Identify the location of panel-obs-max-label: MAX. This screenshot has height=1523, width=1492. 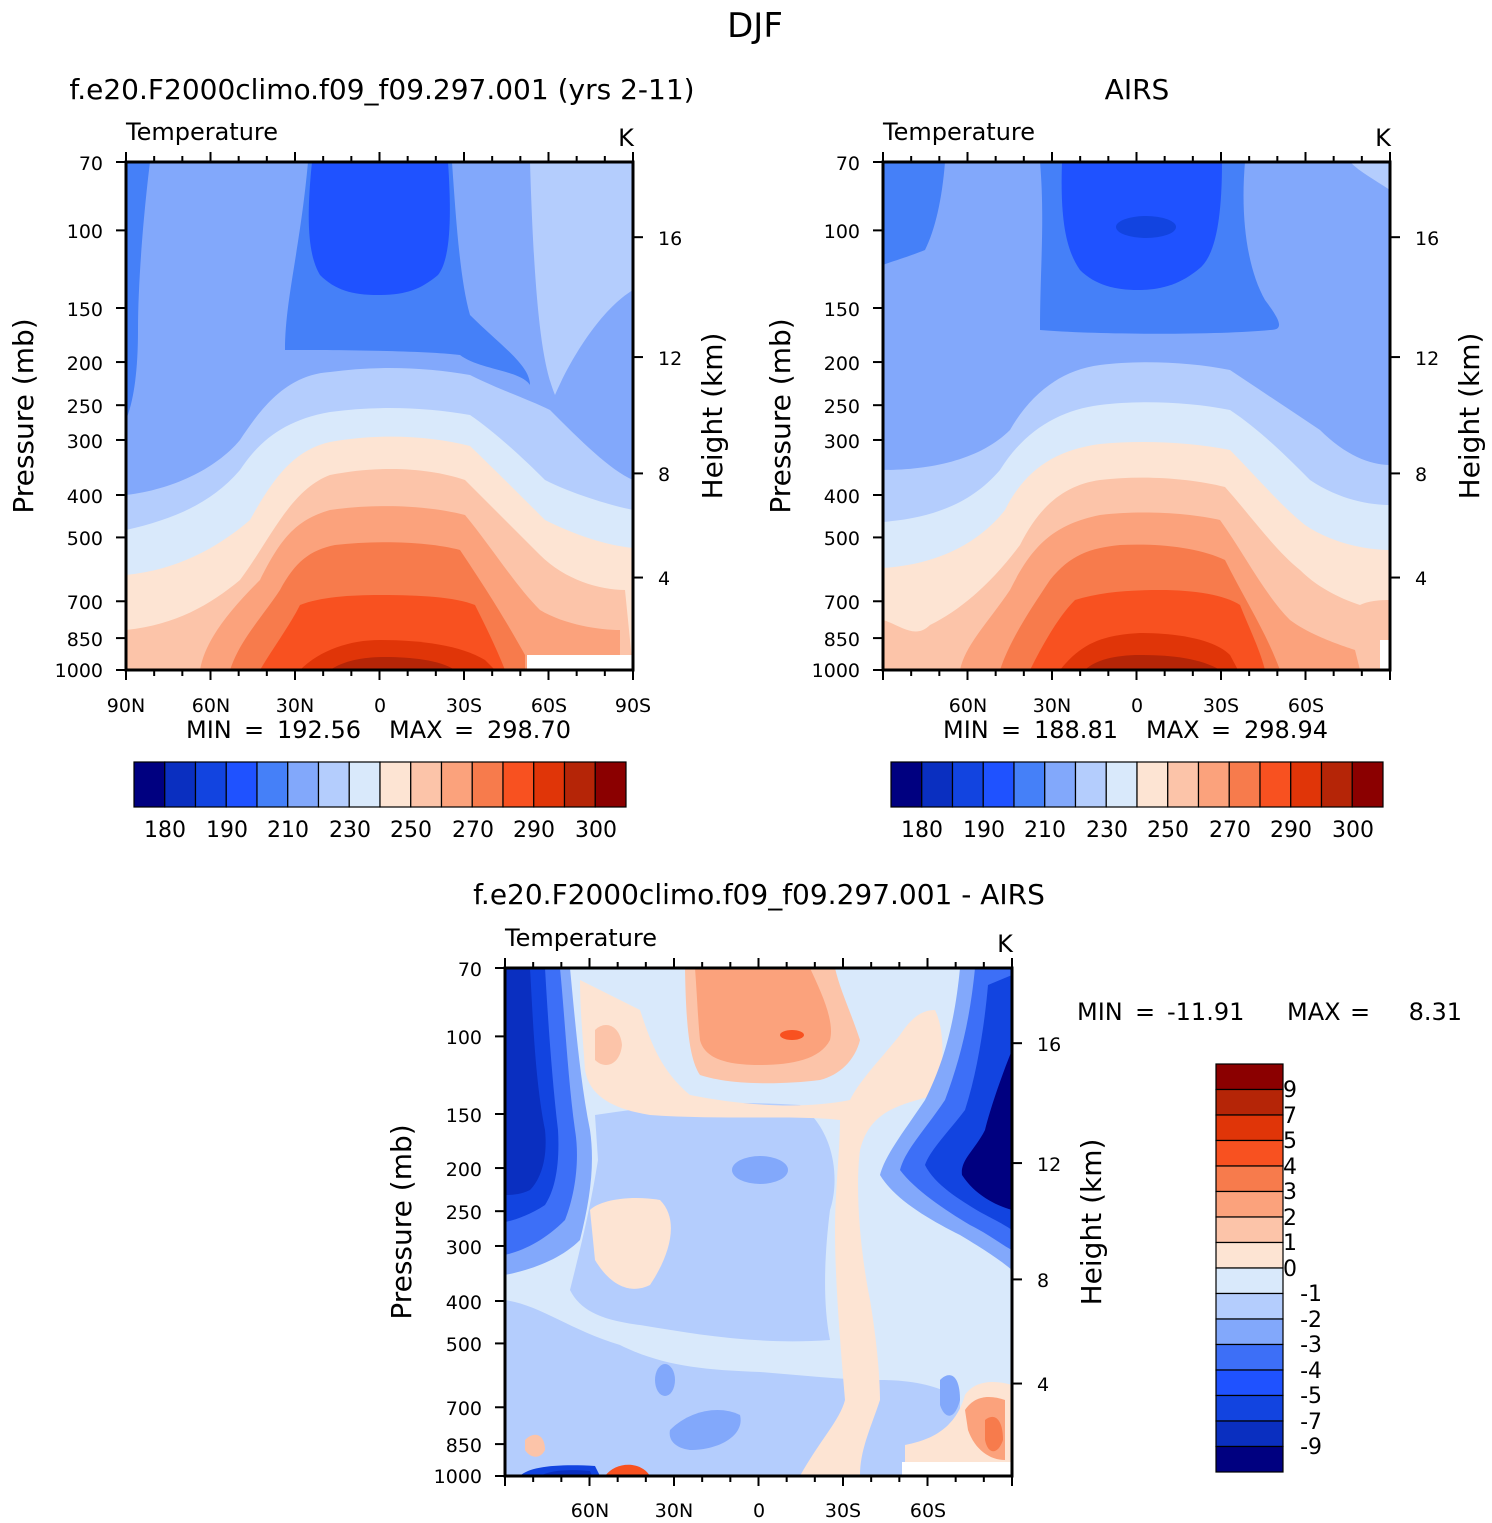
(1173, 730).